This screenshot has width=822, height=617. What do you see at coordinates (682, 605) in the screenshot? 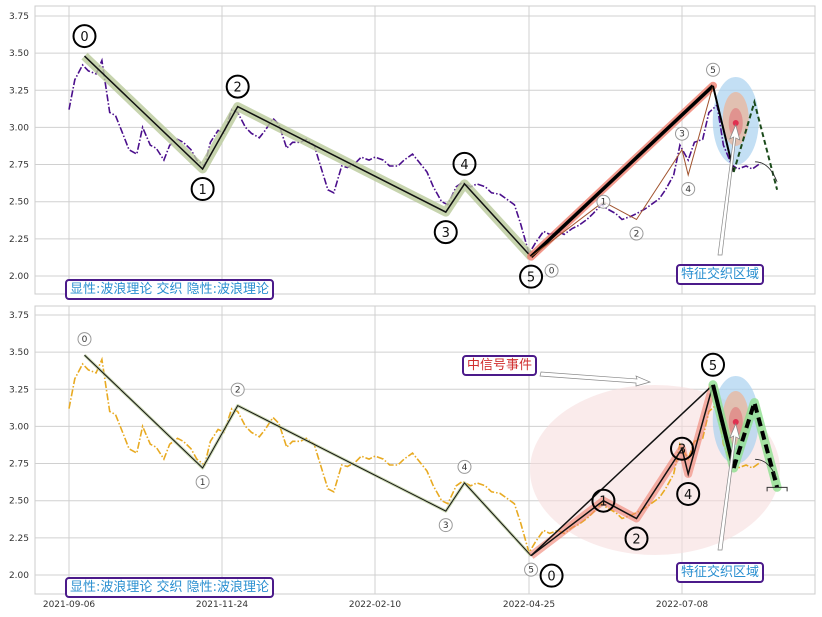
I see `x-tick-label: 2022-07-08` at bounding box center [682, 605].